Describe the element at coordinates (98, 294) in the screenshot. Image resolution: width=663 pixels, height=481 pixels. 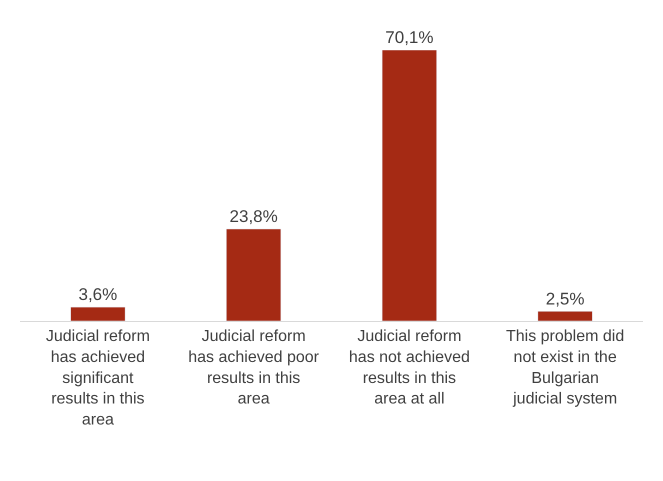
I see `data-label: 3,6%` at that location.